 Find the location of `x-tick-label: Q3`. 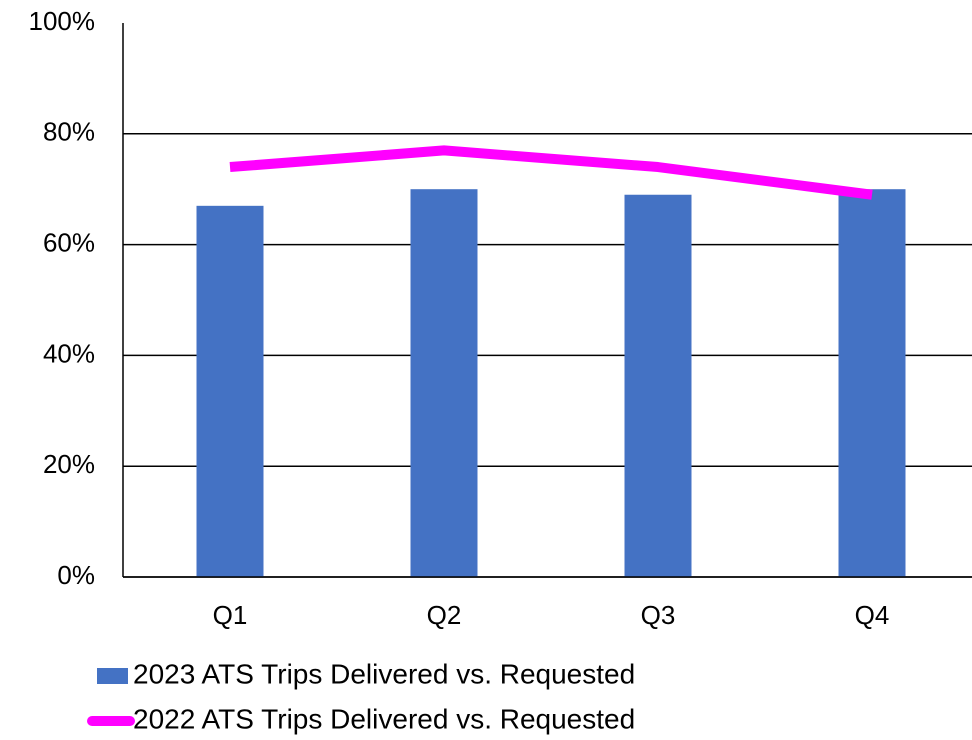

x-tick-label: Q3 is located at coordinates (658, 615).